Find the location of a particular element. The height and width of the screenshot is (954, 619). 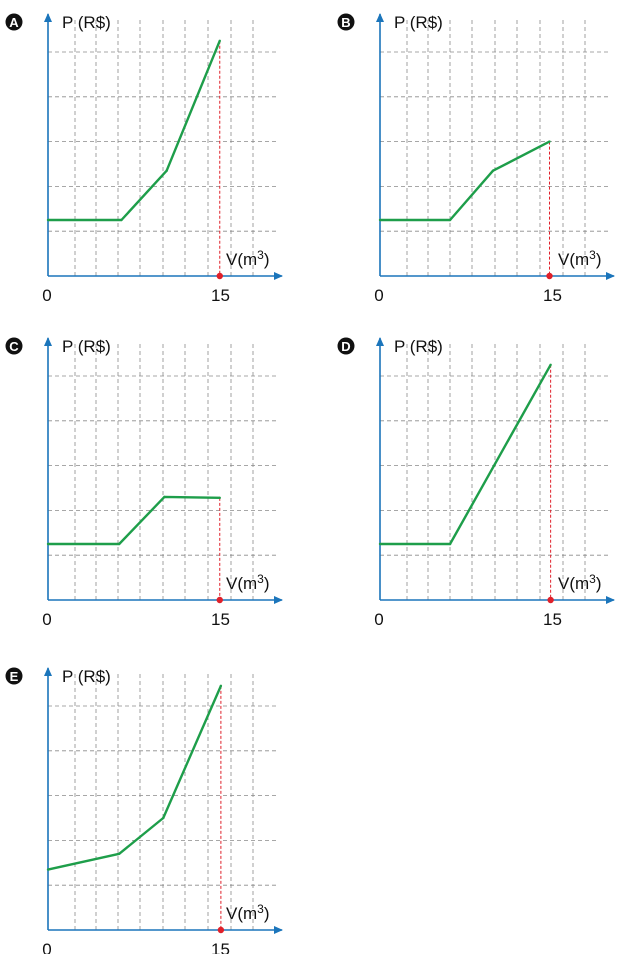

chart-option-e: E P (R$) V(m3) 0 15 is located at coordinates (144, 810).